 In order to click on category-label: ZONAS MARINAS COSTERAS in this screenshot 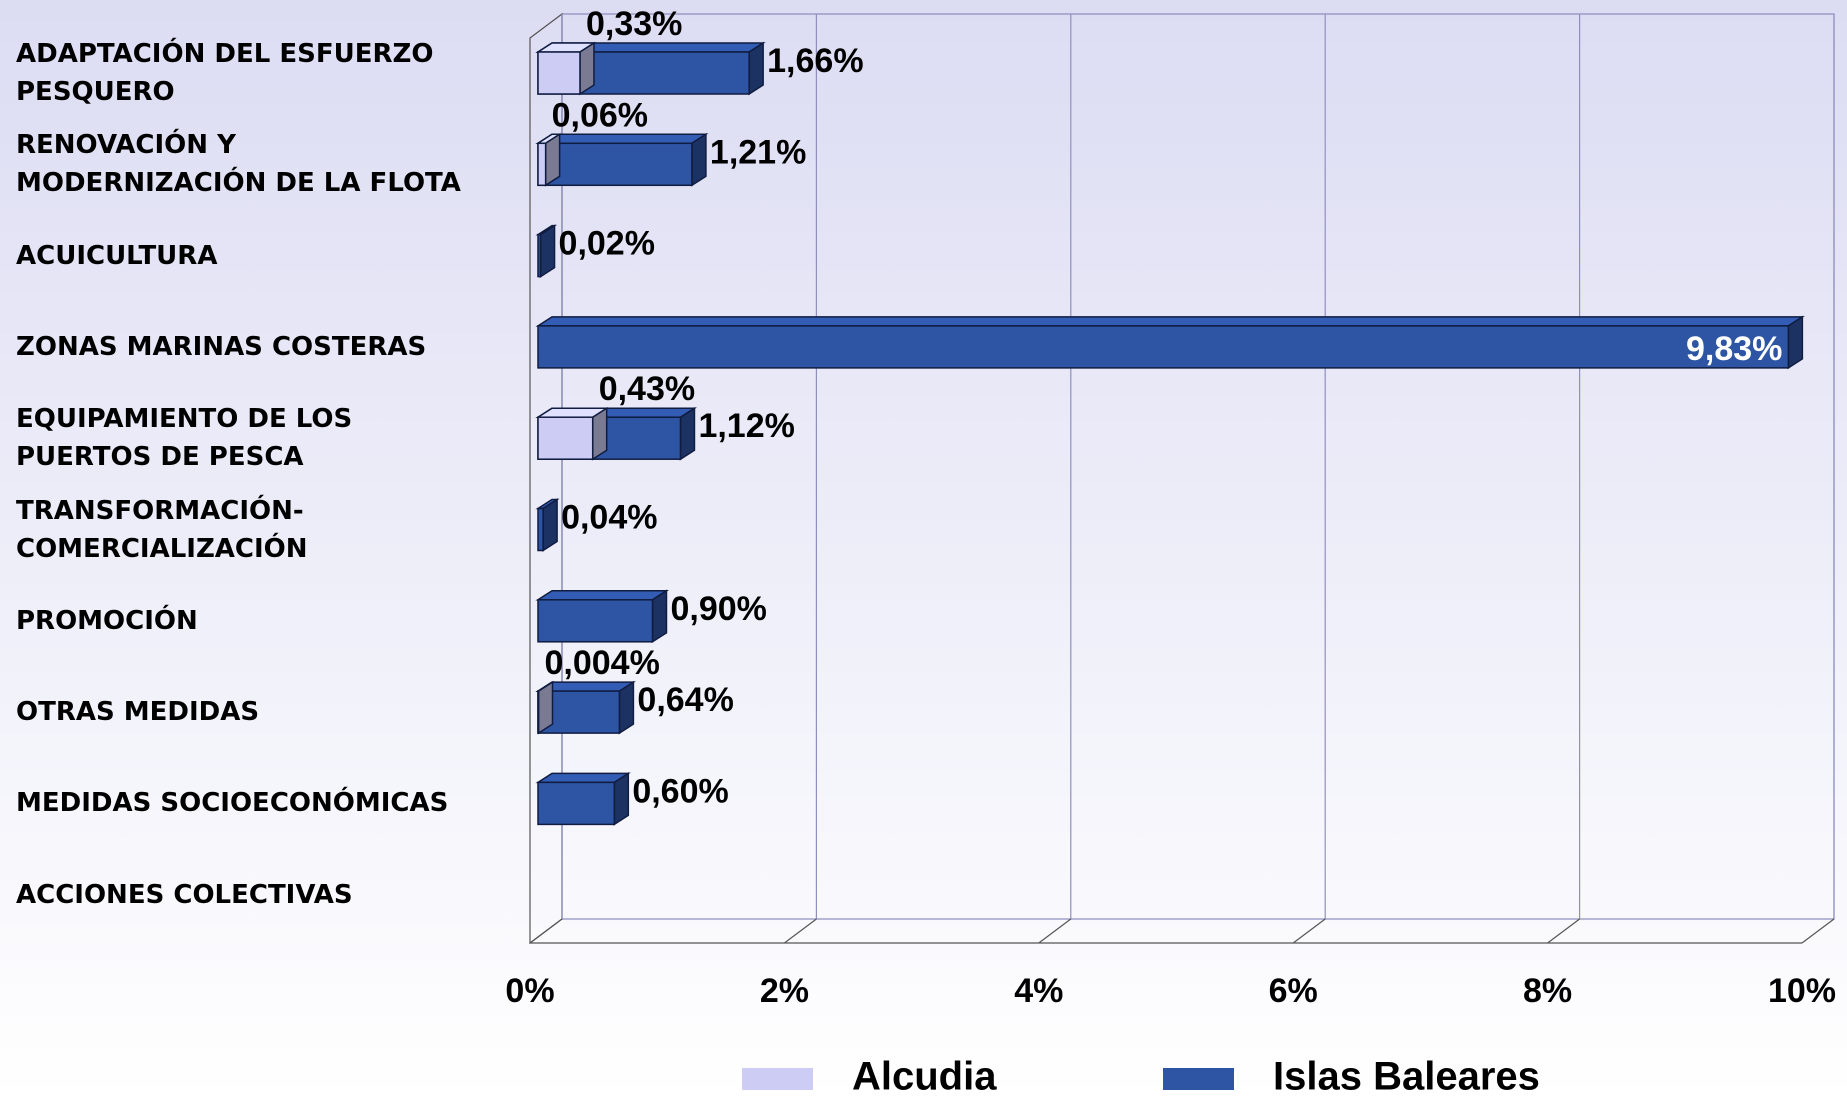, I will do `click(221, 346)`.